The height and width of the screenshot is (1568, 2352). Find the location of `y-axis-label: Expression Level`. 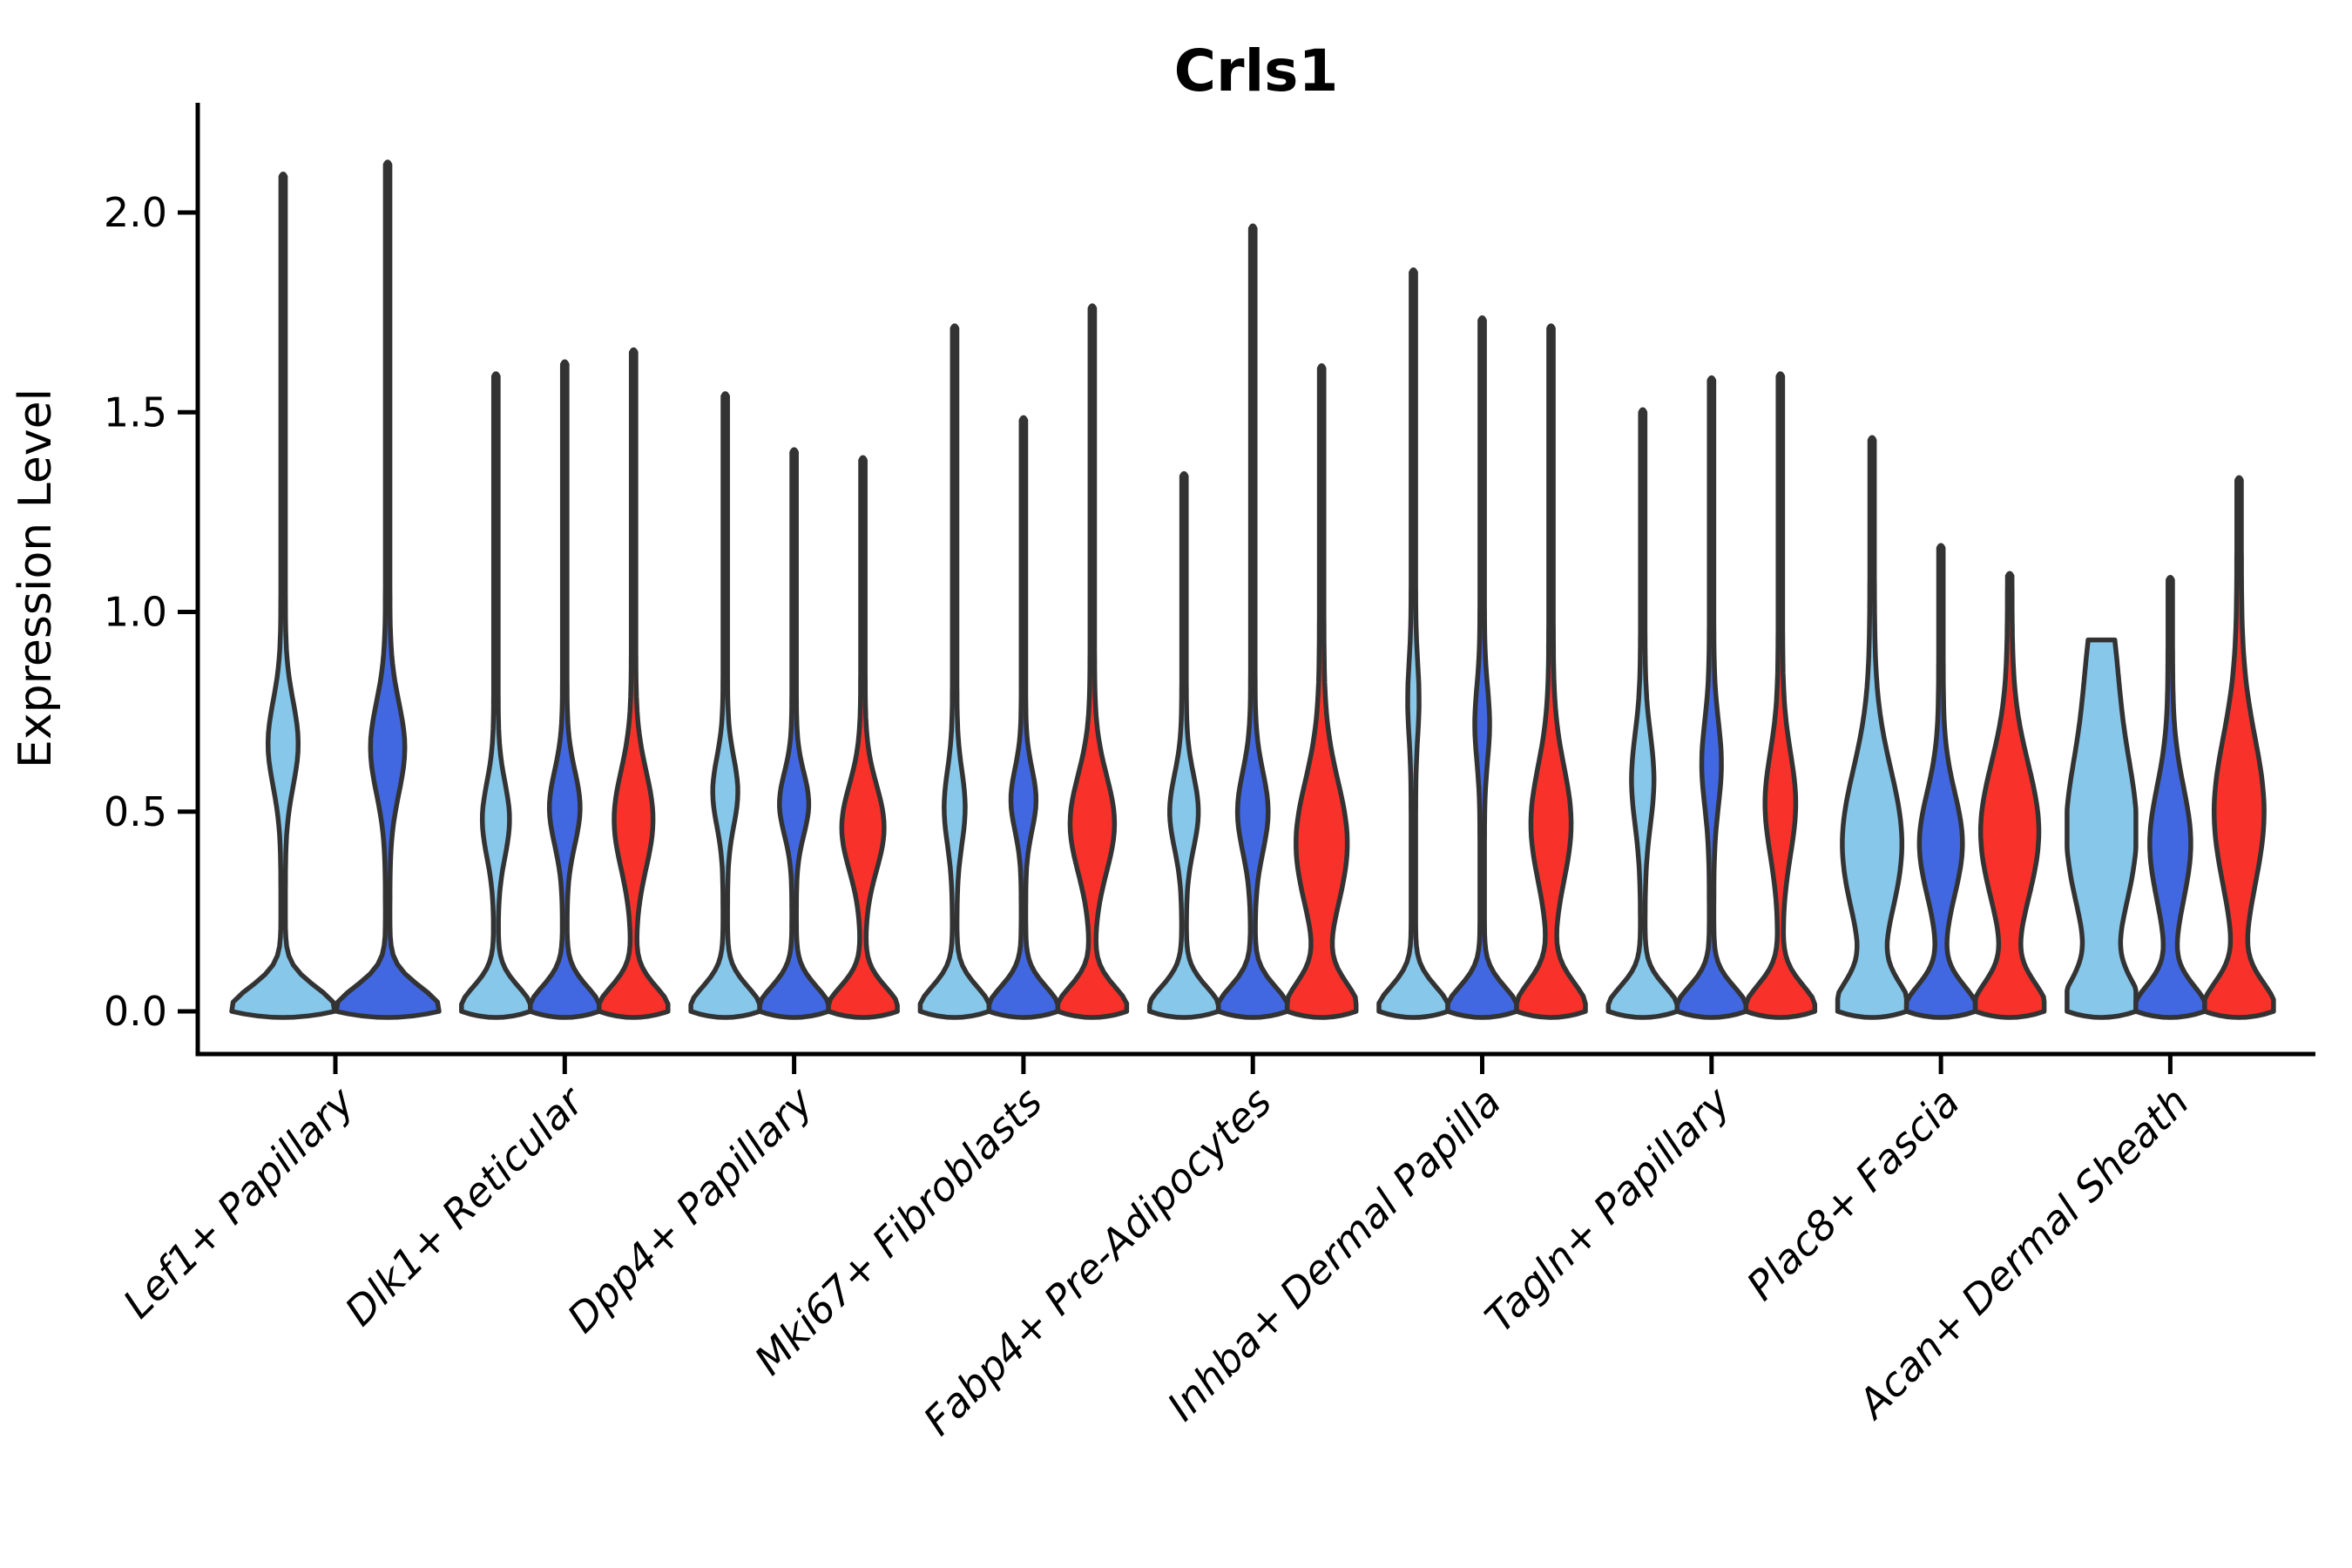

y-axis-label: Expression Level is located at coordinates (36, 578).